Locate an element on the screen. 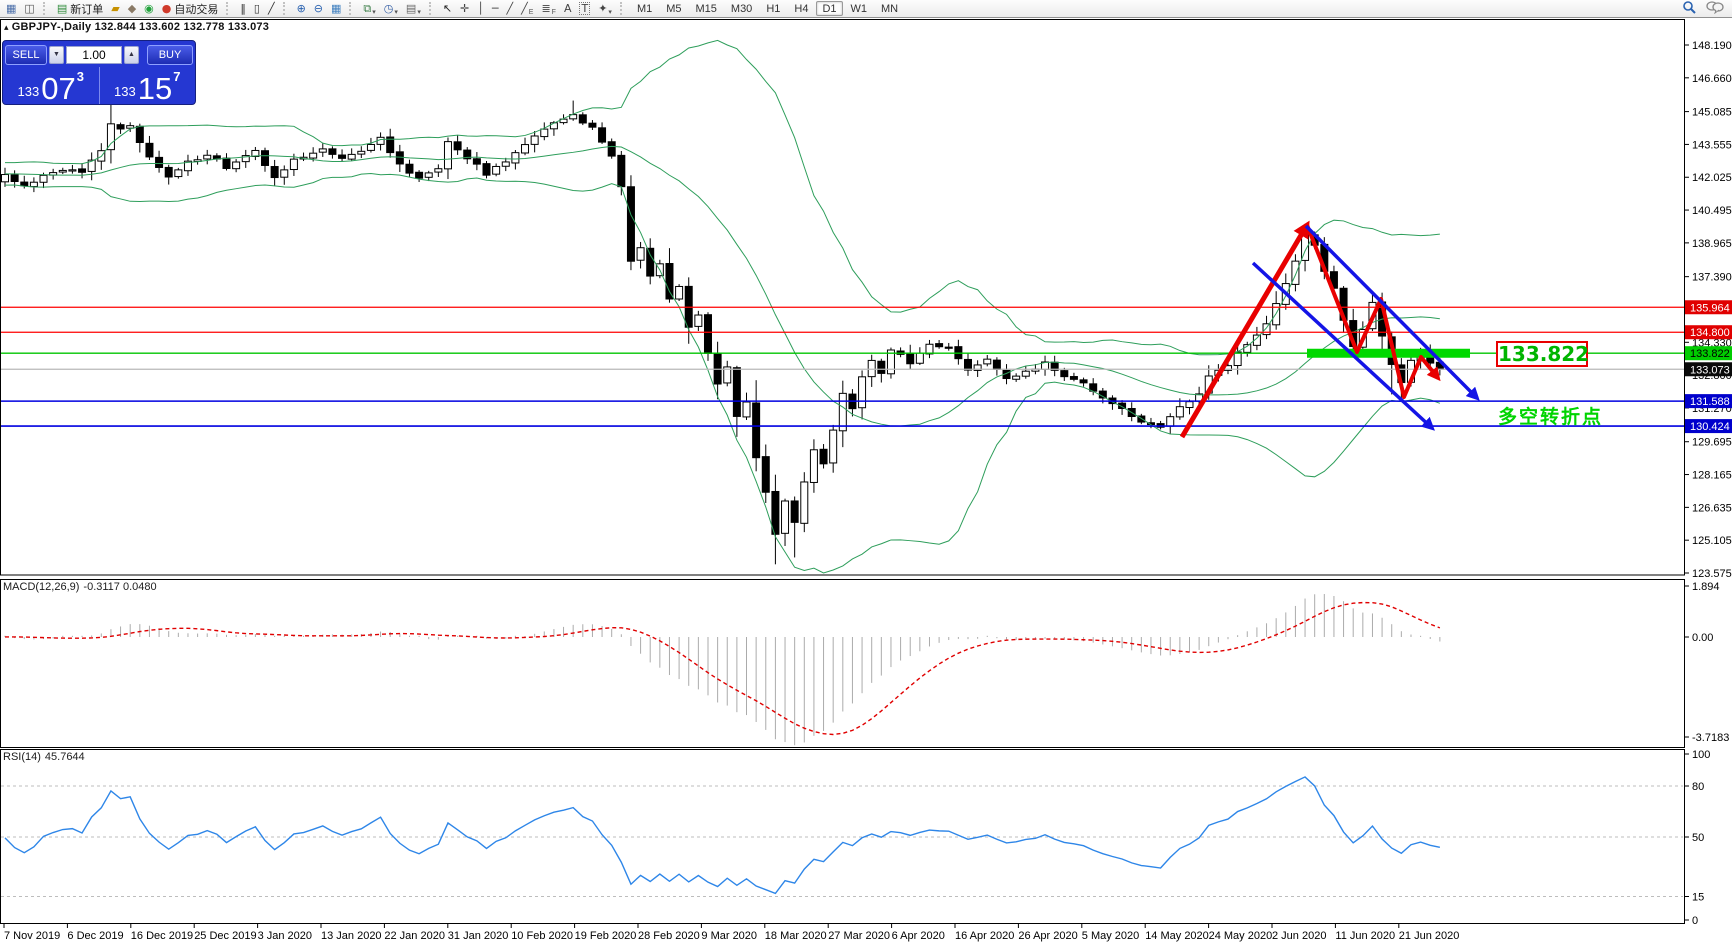  timeframe-m5-button: M5 is located at coordinates (673, 8).